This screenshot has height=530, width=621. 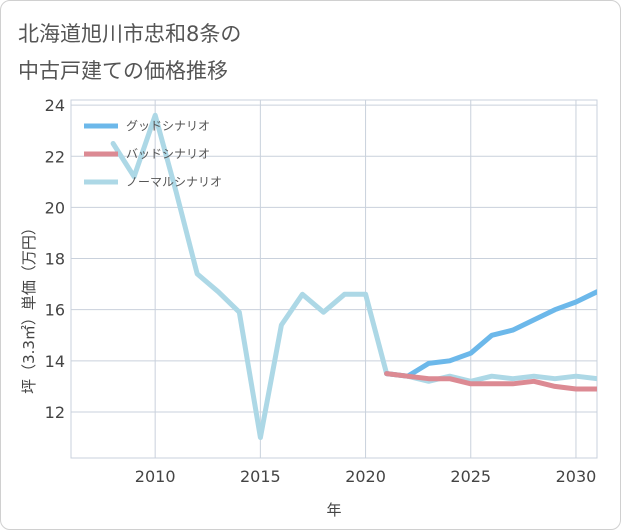 What do you see at coordinates (168, 154) in the screenshot?
I see `legend-label: バッドシナリオ` at bounding box center [168, 154].